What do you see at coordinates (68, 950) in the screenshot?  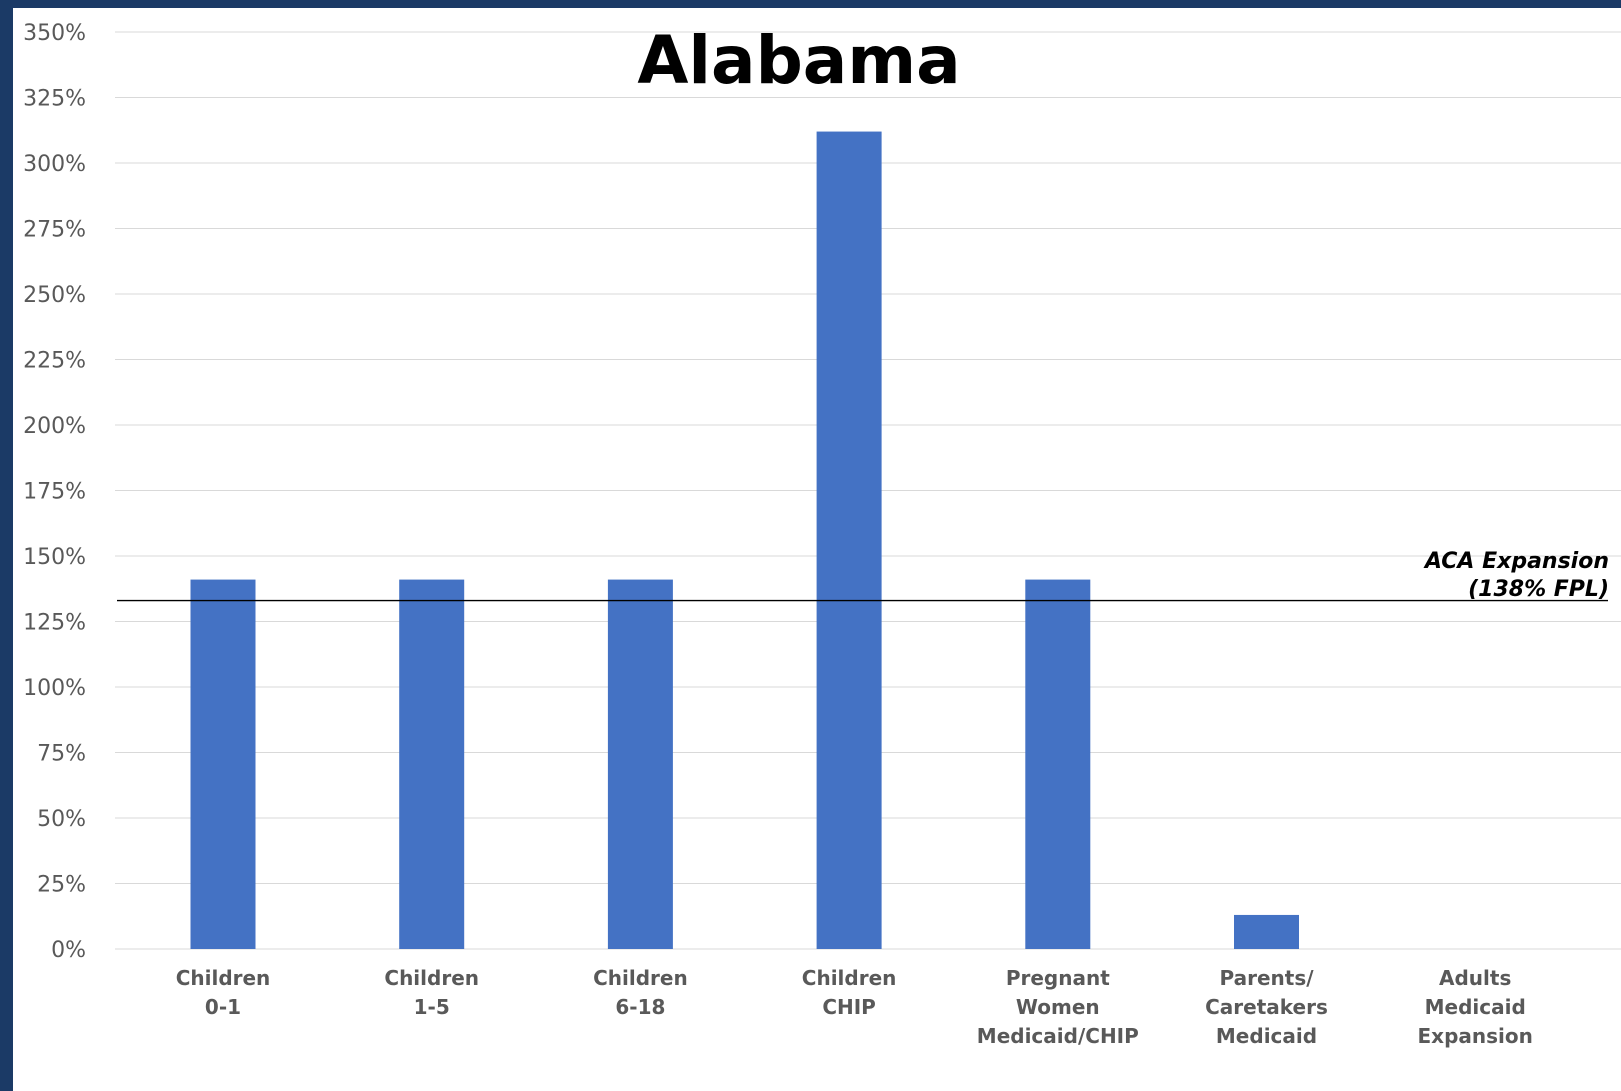 I see `y-tick-label: 0%` at bounding box center [68, 950].